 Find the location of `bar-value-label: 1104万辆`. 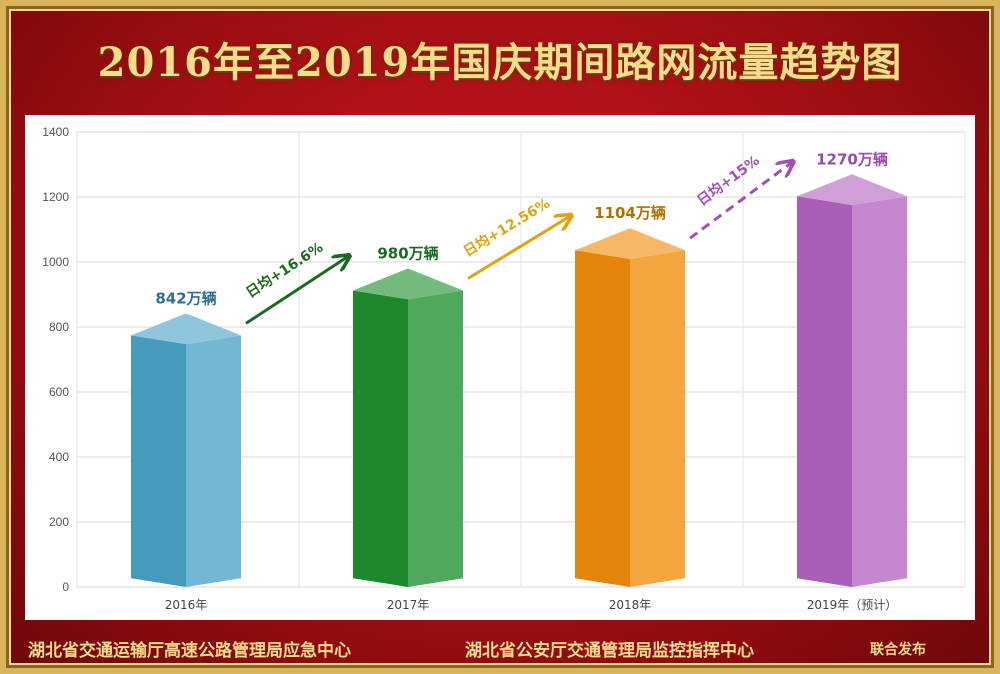

bar-value-label: 1104万辆 is located at coordinates (630, 213).